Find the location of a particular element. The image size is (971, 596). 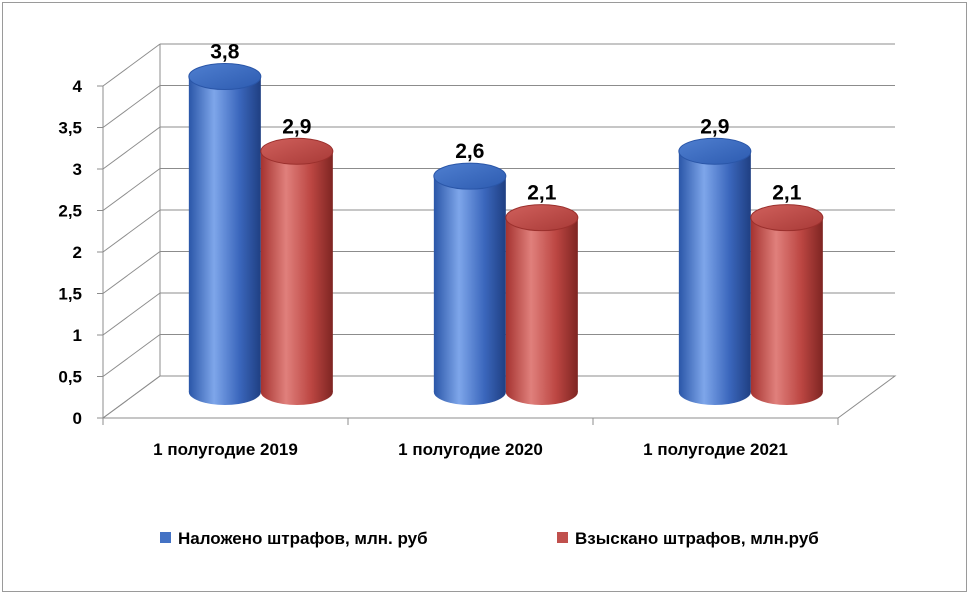

data-label: 3,8 is located at coordinates (225, 52).